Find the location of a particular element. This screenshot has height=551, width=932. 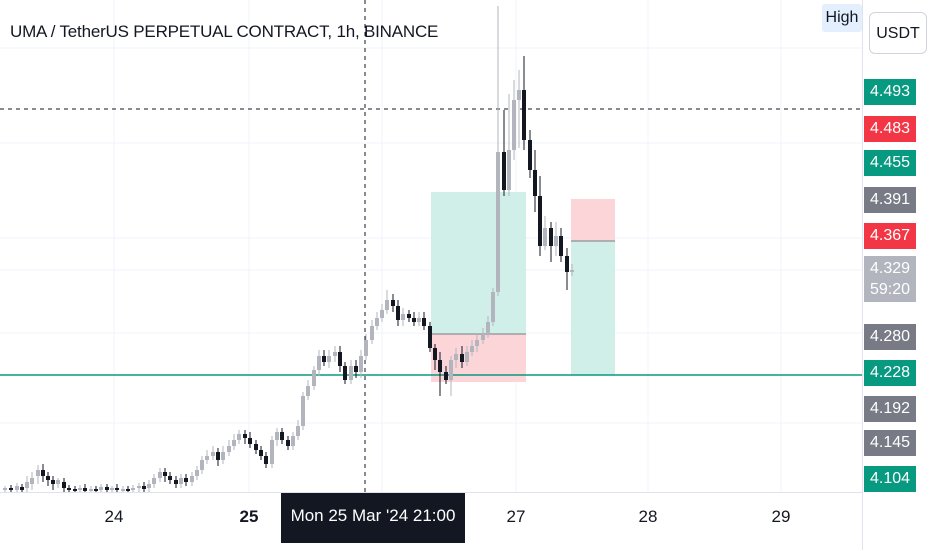

price-label-long-entry: 4.280 is located at coordinates (890, 337).